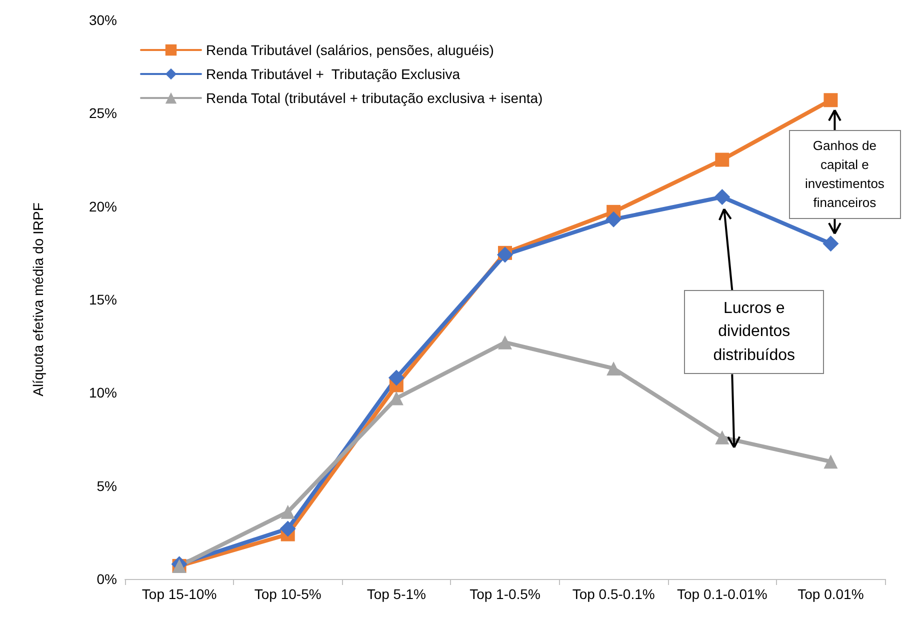  I want to click on y-tick-label: 5%, so click(106, 486).